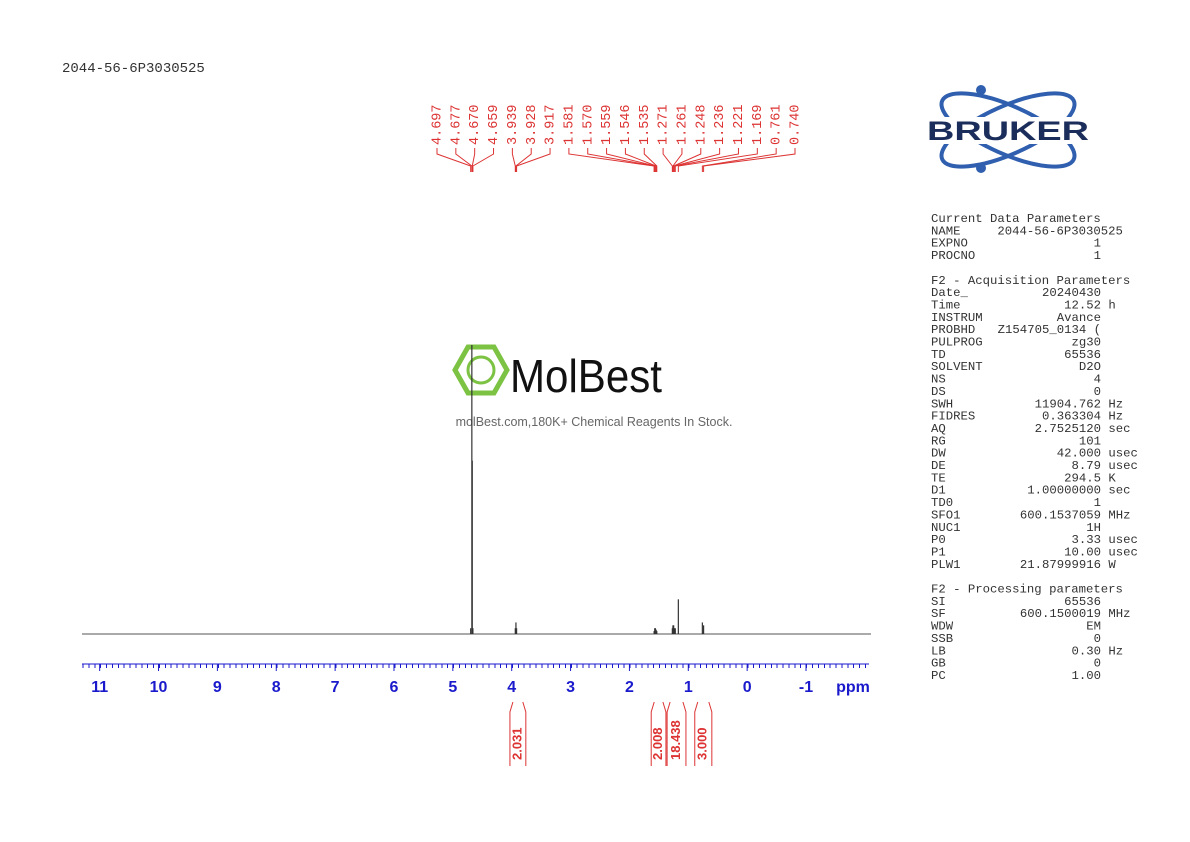 The width and height of the screenshot is (1190, 842). Describe the element at coordinates (942, 503) in the screenshot. I see `param-name: TD0` at that location.